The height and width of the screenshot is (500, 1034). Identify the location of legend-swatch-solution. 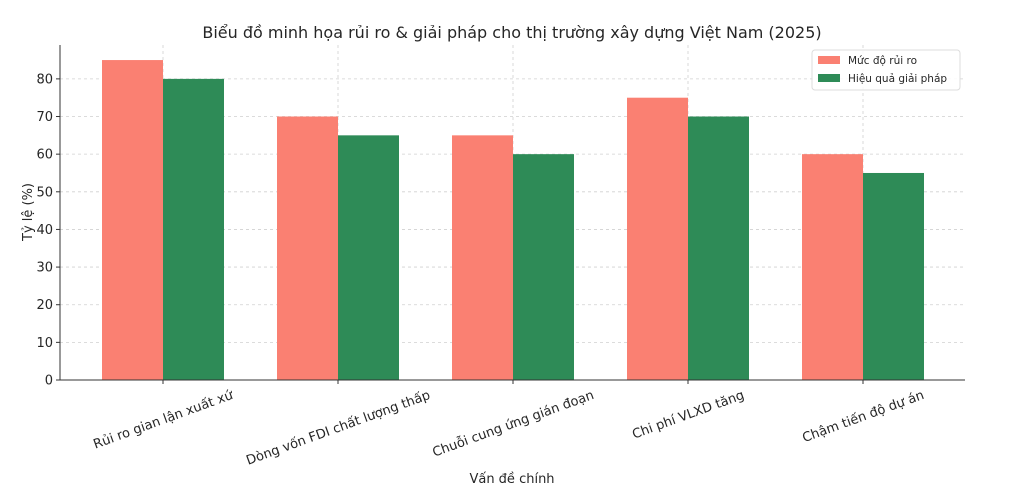
(829, 78).